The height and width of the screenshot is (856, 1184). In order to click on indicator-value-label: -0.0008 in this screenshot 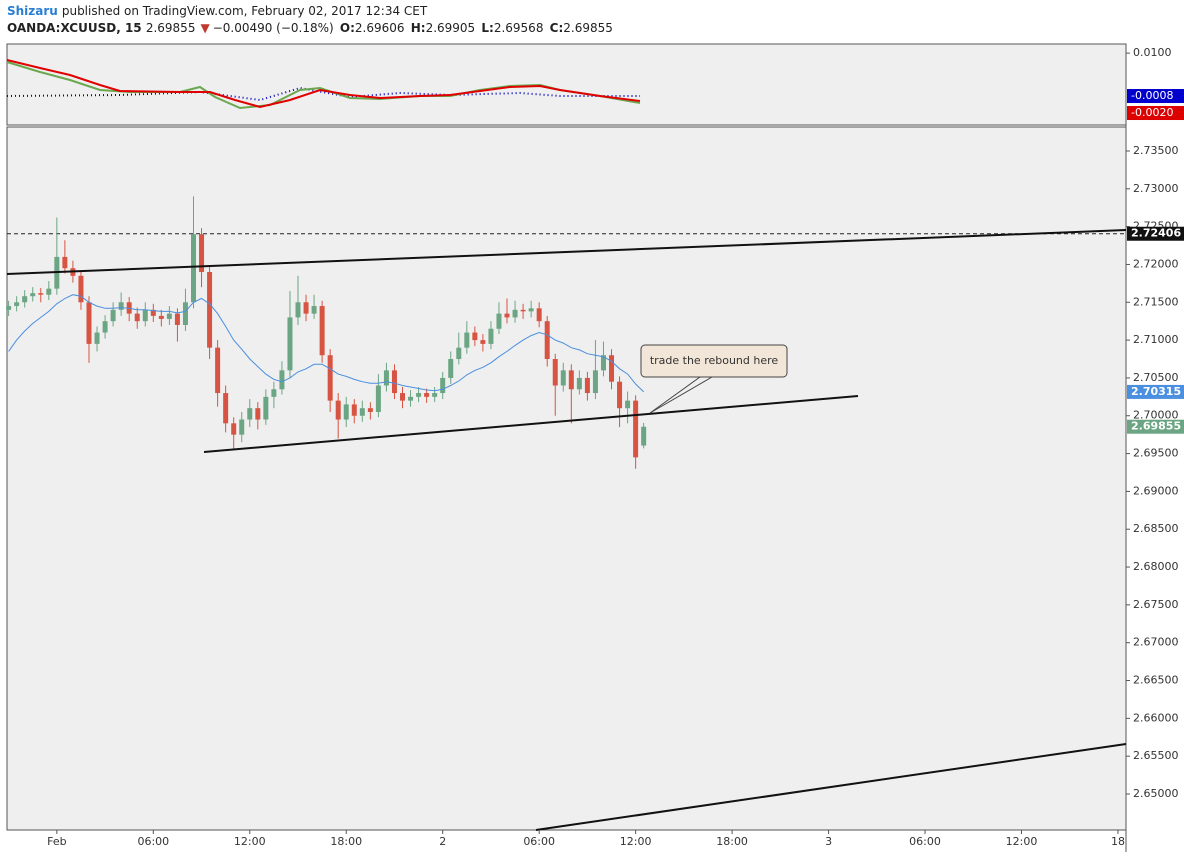, I will do `click(1152, 95)`.